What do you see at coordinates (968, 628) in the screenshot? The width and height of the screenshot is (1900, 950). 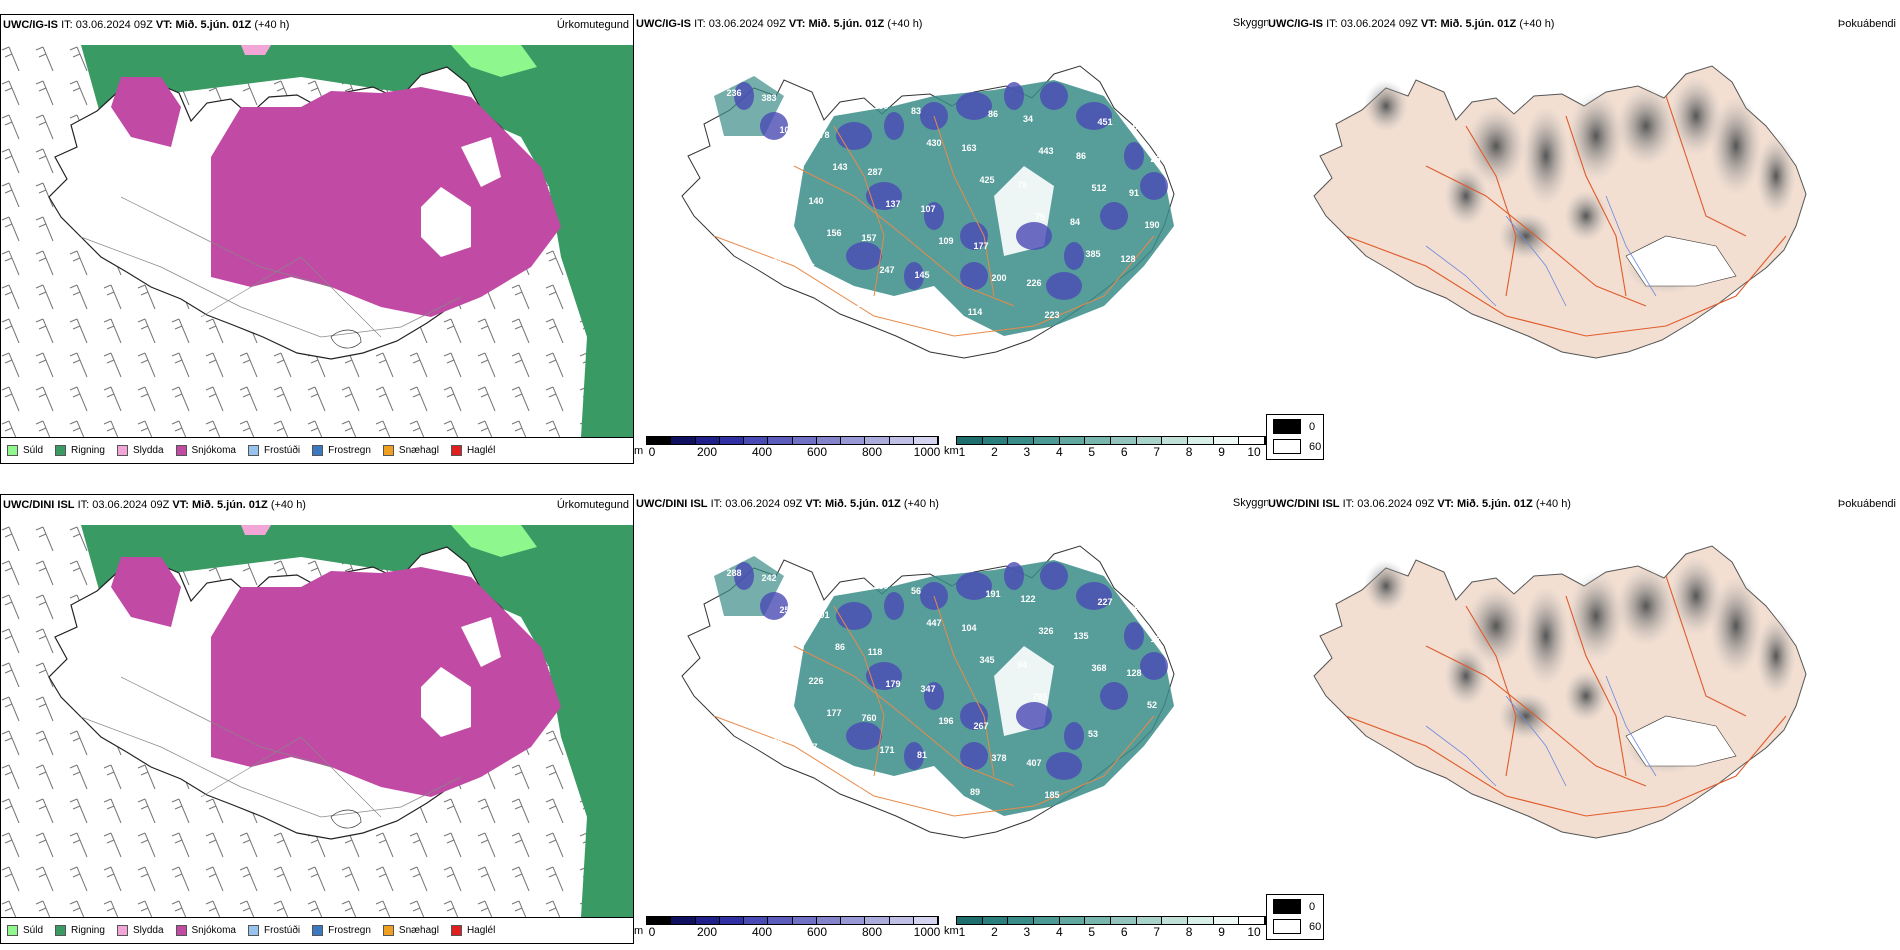 I see `cloud-base-label: 104` at bounding box center [968, 628].